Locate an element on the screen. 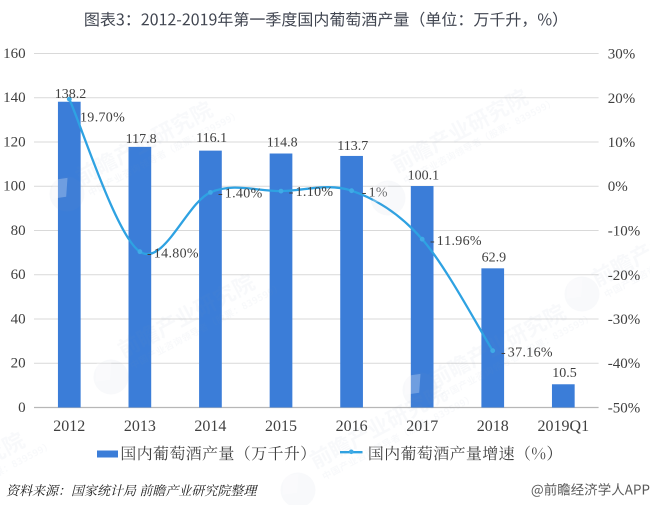 The height and width of the screenshot is (505, 650). svg-text: 0 is located at coordinates (22, 408).